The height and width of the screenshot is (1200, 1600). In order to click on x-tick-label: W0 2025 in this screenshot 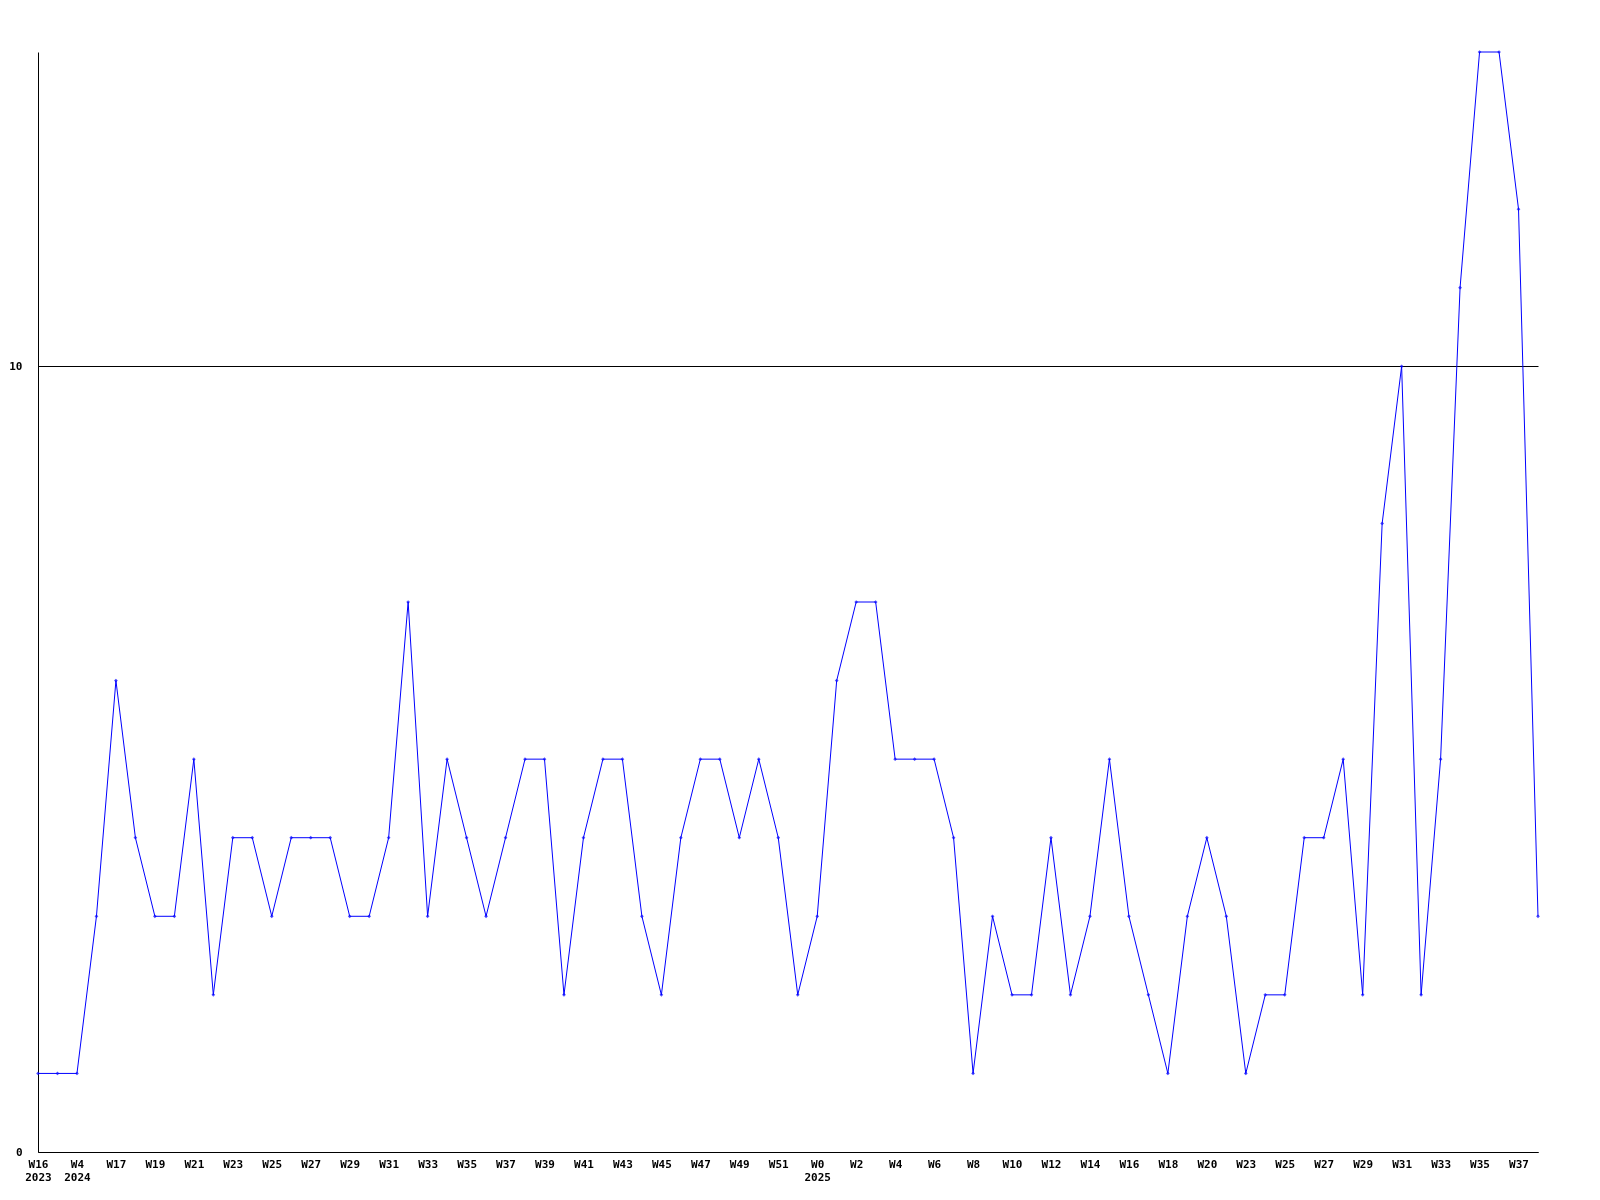, I will do `click(817, 1170)`.